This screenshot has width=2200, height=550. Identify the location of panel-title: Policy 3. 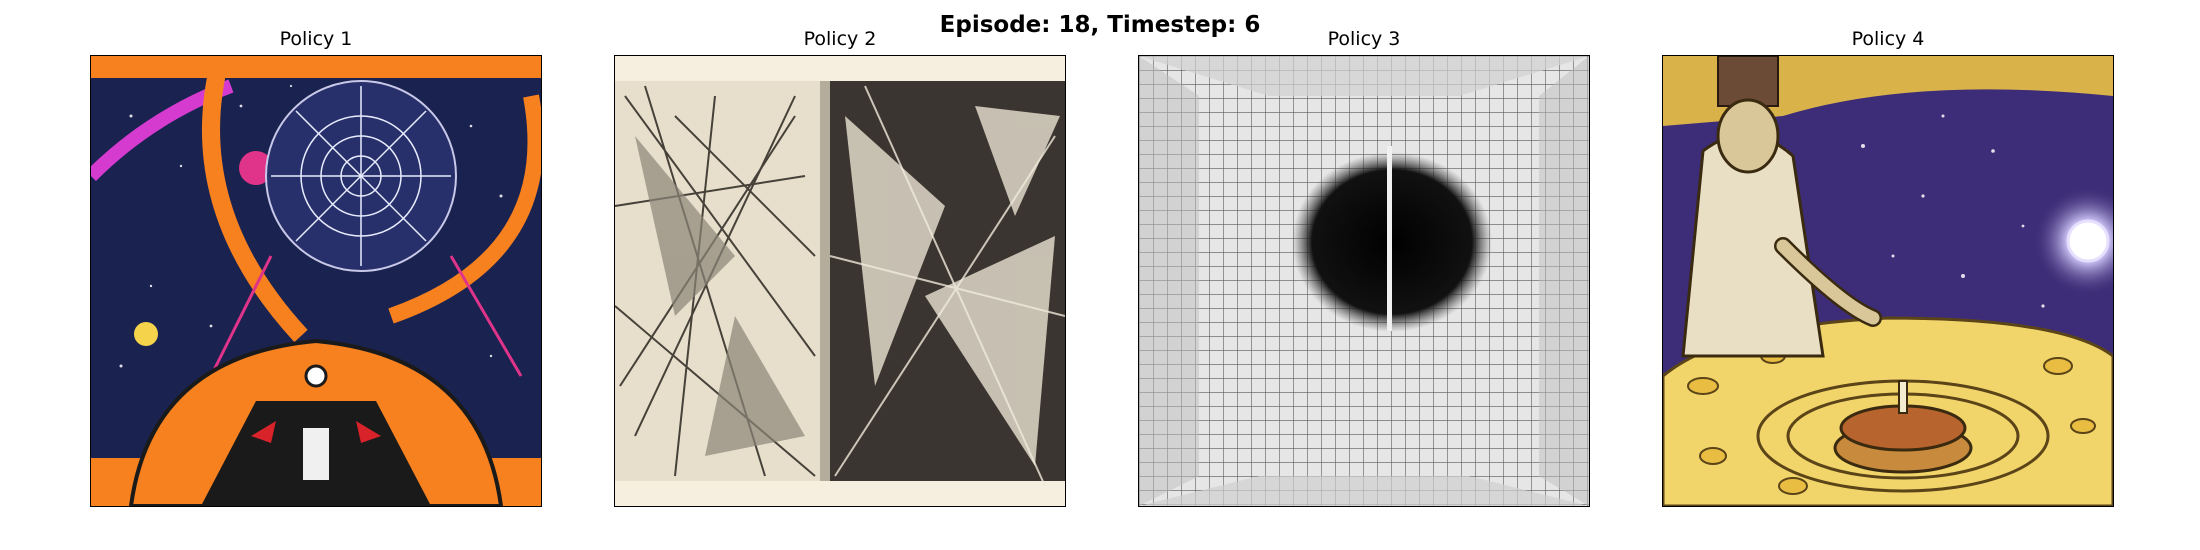
(1364, 39).